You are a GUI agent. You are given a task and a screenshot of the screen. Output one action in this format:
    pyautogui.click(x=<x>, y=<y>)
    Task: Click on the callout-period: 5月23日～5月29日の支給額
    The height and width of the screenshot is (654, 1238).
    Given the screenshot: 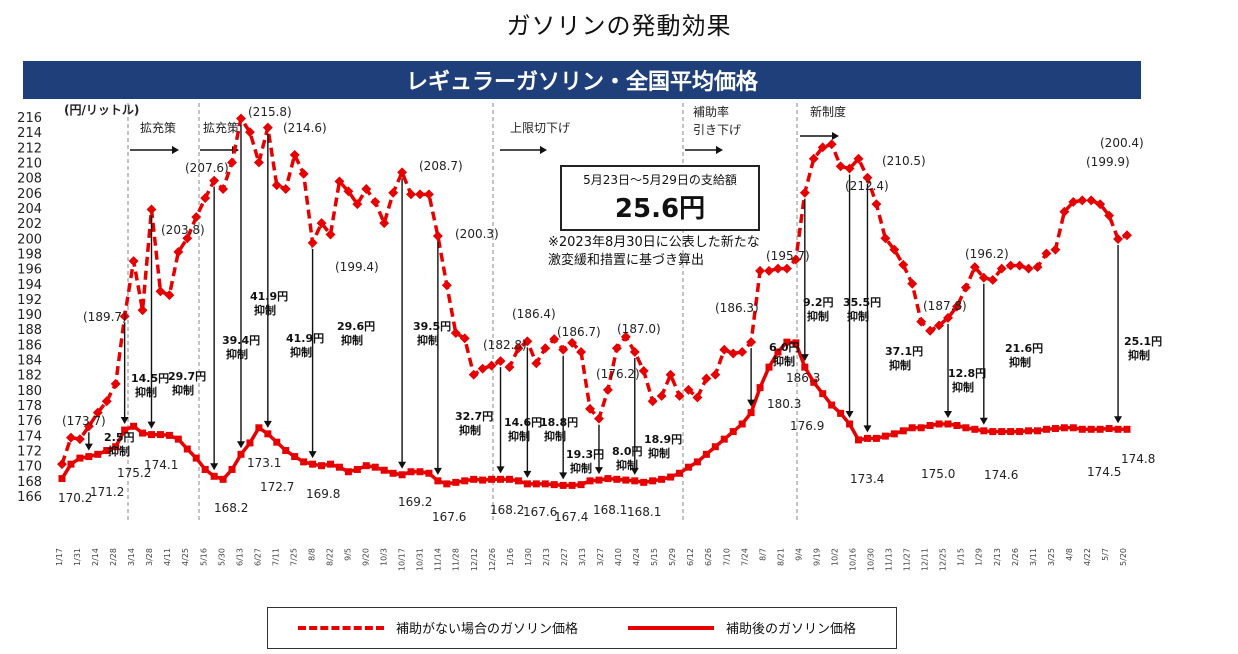 What is the action you would take?
    pyautogui.click(x=660, y=180)
    